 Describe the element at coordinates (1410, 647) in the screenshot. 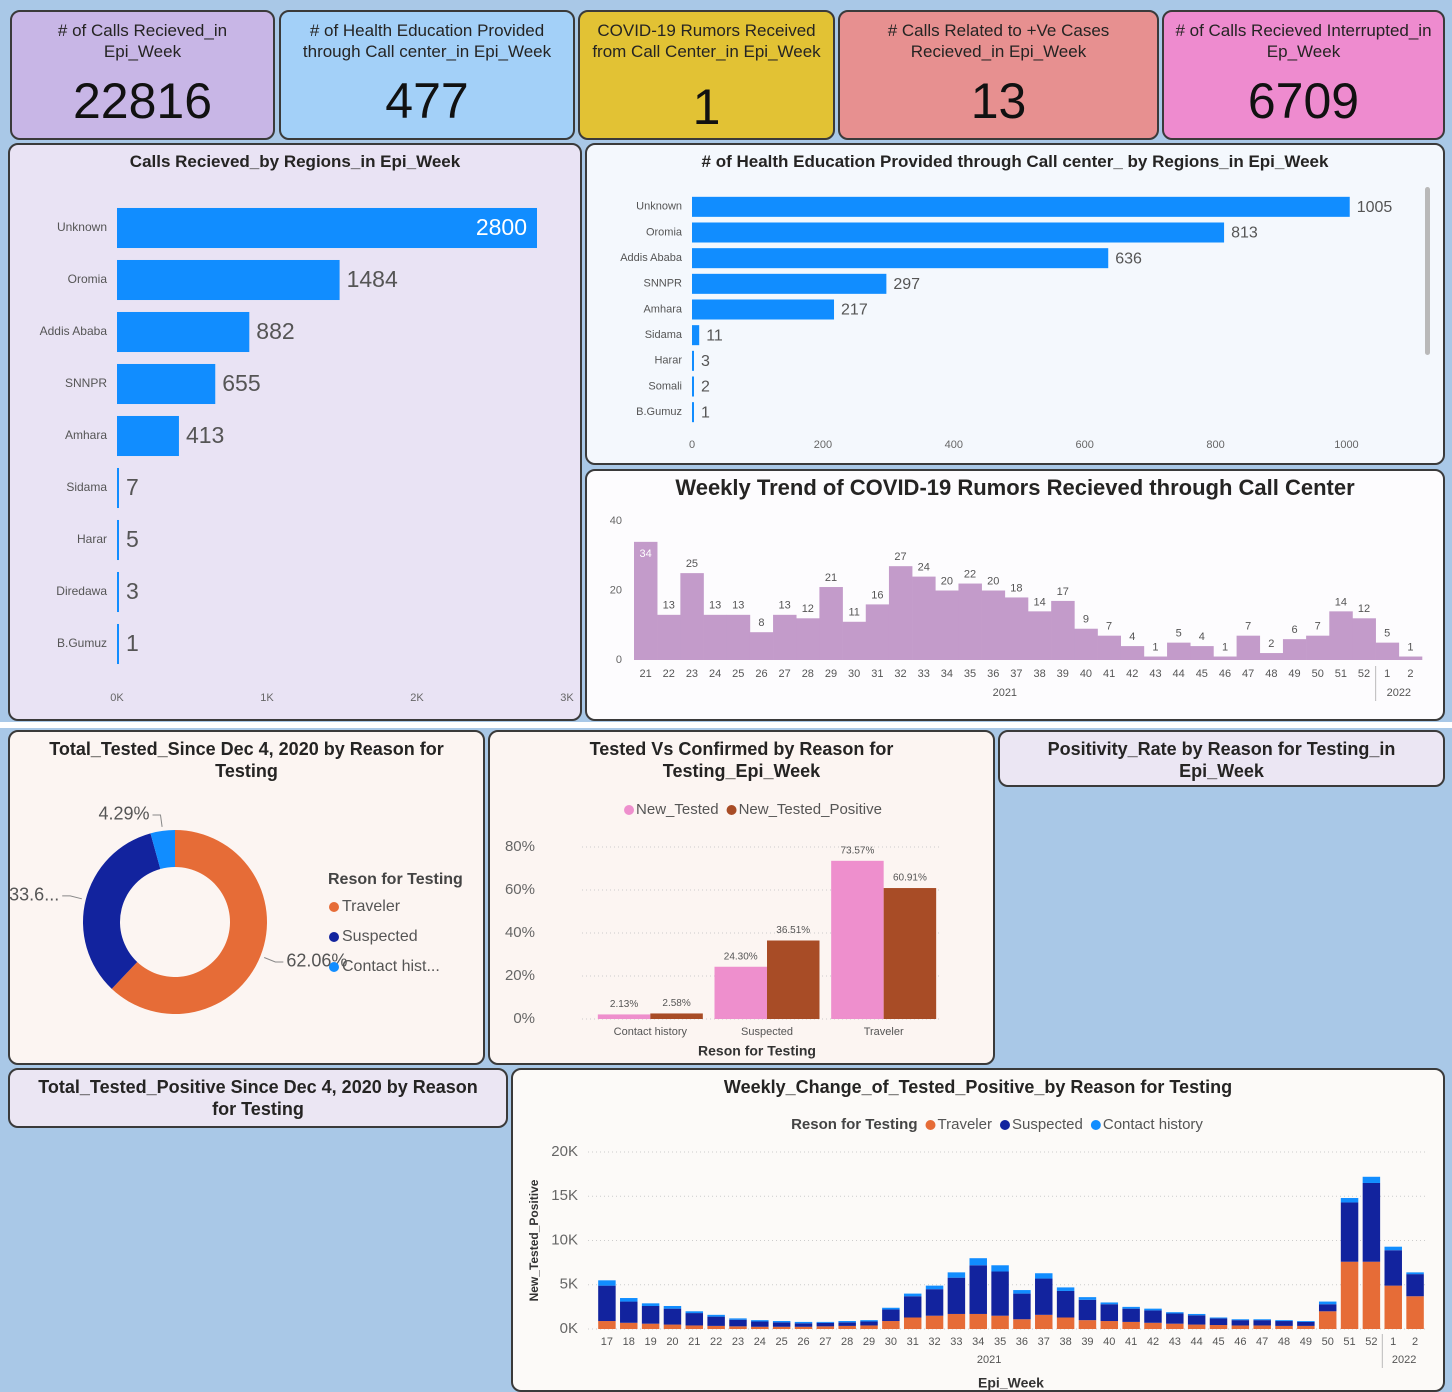

I see `value-label: 1` at that location.